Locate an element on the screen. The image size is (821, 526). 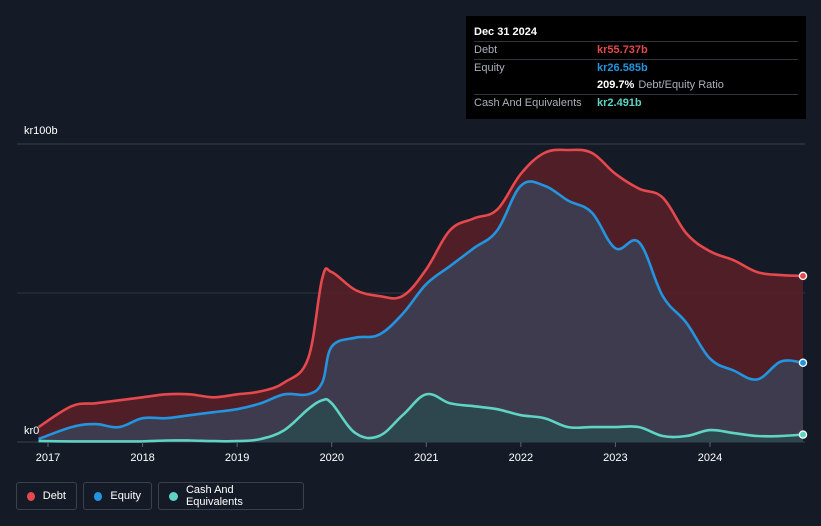
tooltip-equity-value: kr26.585b is located at coordinates (622, 68).